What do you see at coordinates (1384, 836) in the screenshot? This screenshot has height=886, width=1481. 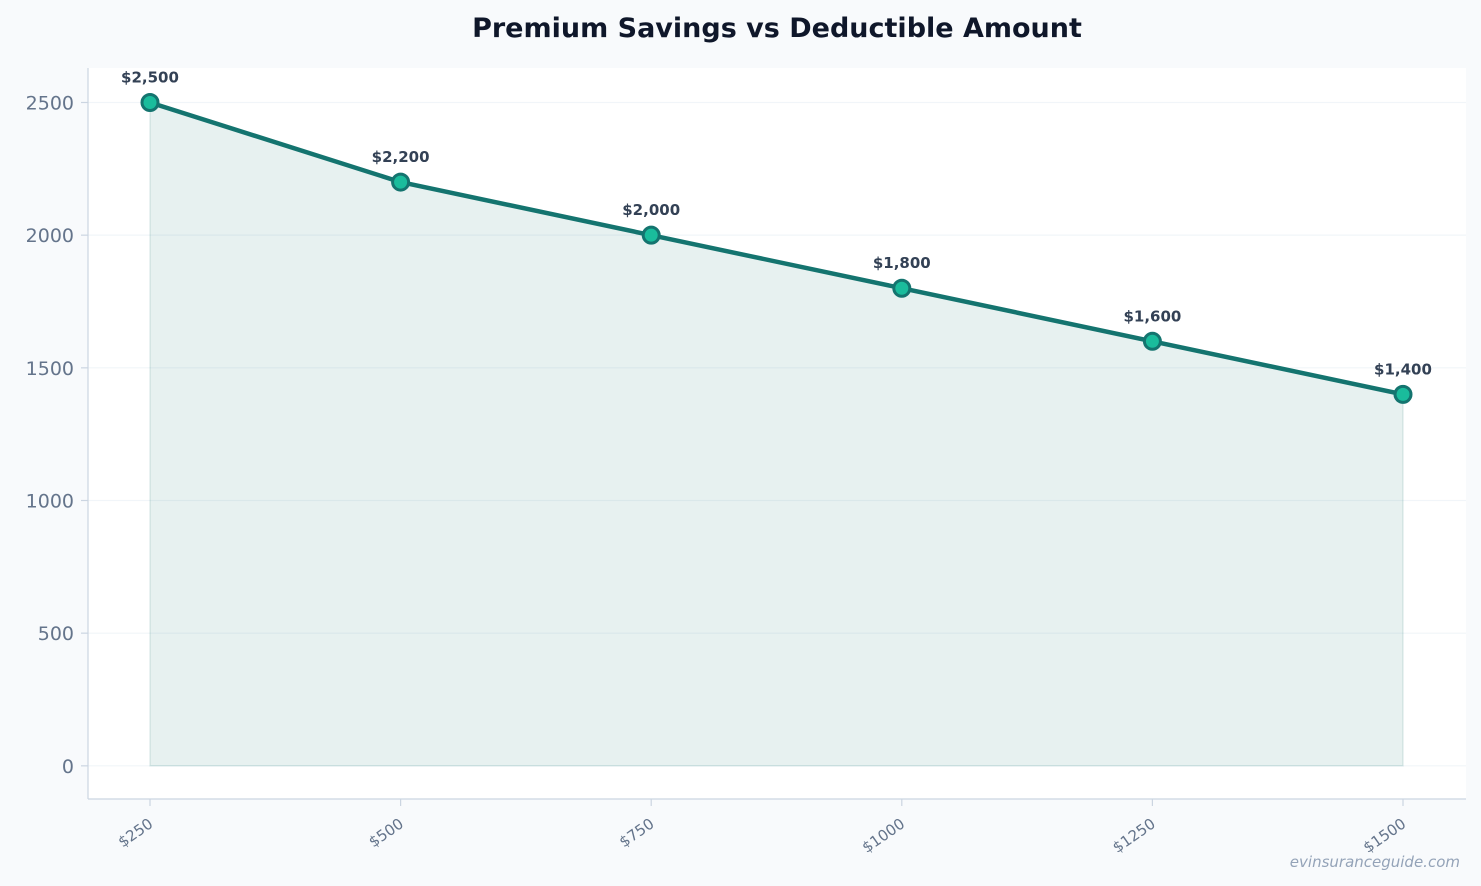 I see `x-tick-label: $1500` at bounding box center [1384, 836].